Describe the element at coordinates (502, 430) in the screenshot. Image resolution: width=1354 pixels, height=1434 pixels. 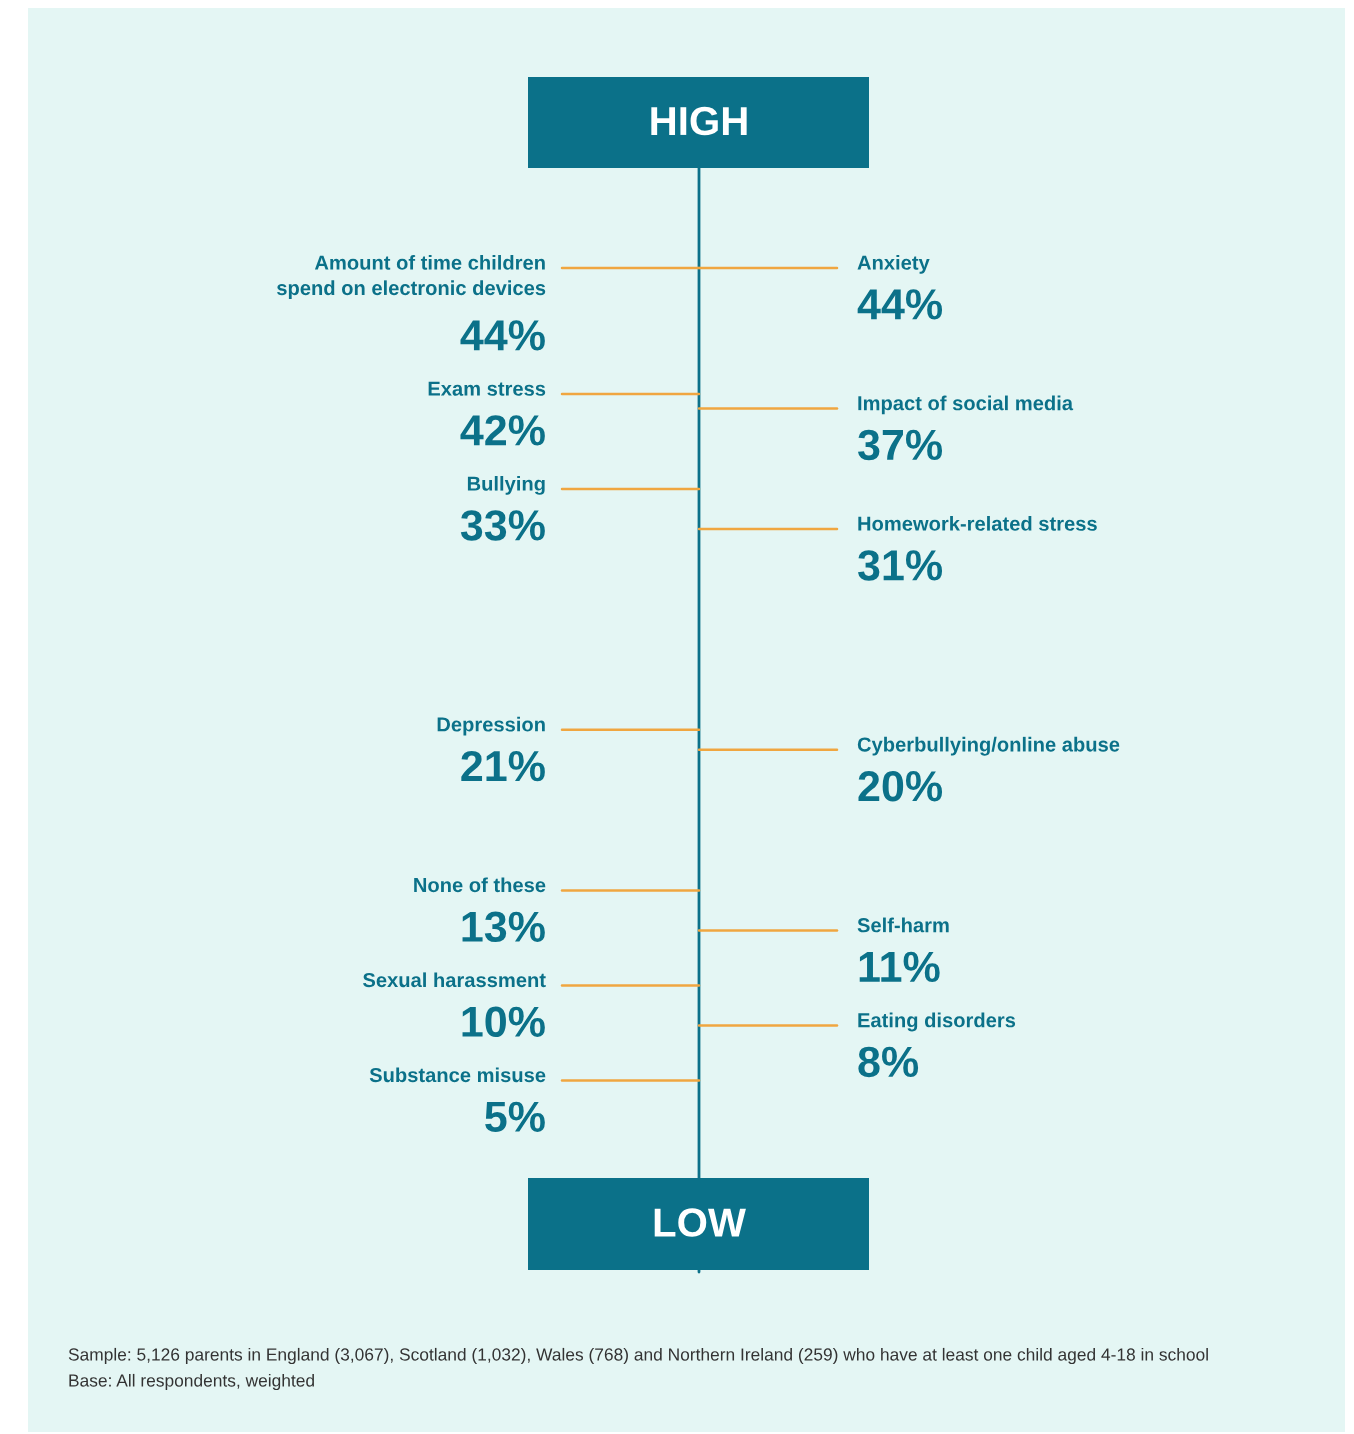
I see `data-label: 42%` at that location.